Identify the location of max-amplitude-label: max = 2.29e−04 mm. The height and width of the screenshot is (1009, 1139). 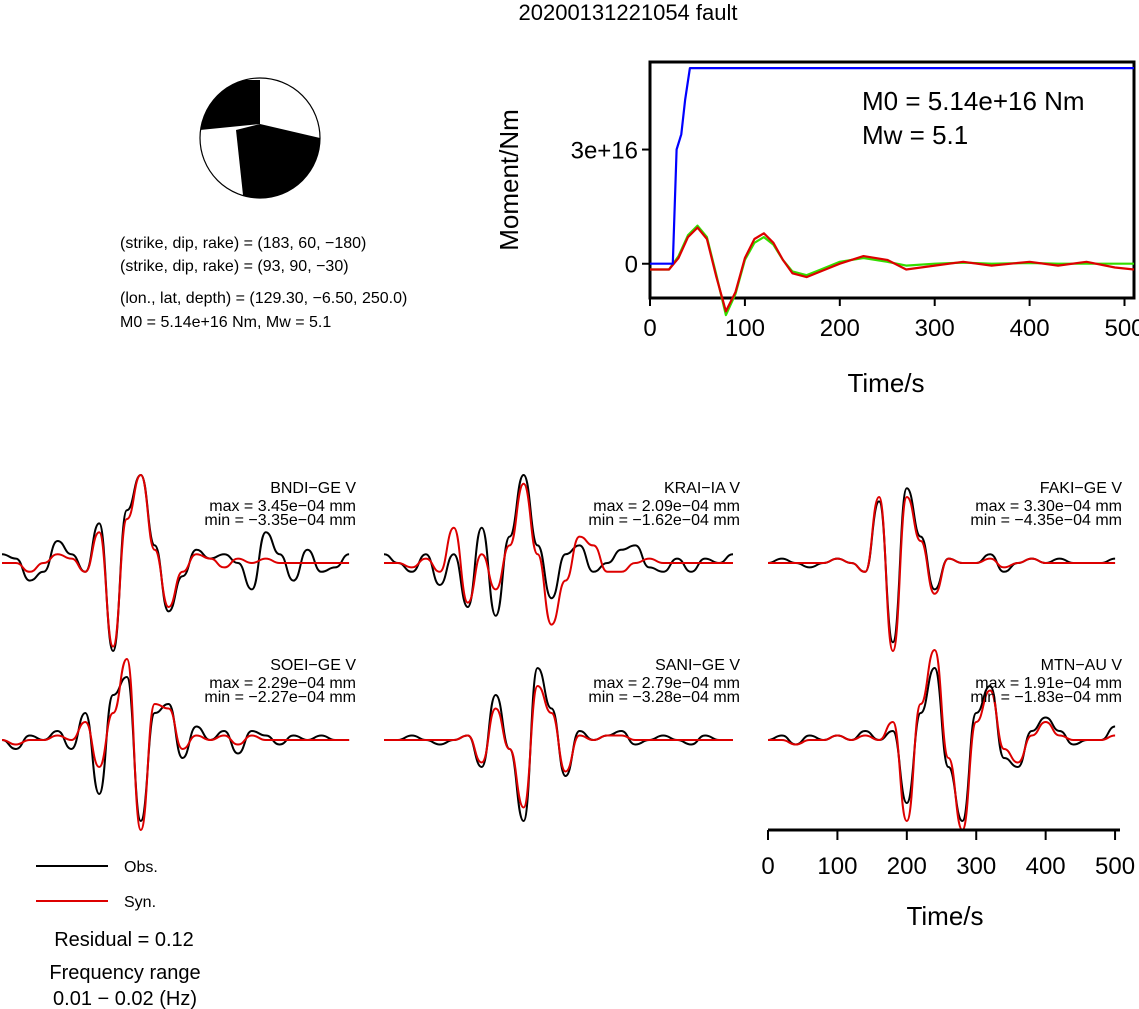
(282, 683).